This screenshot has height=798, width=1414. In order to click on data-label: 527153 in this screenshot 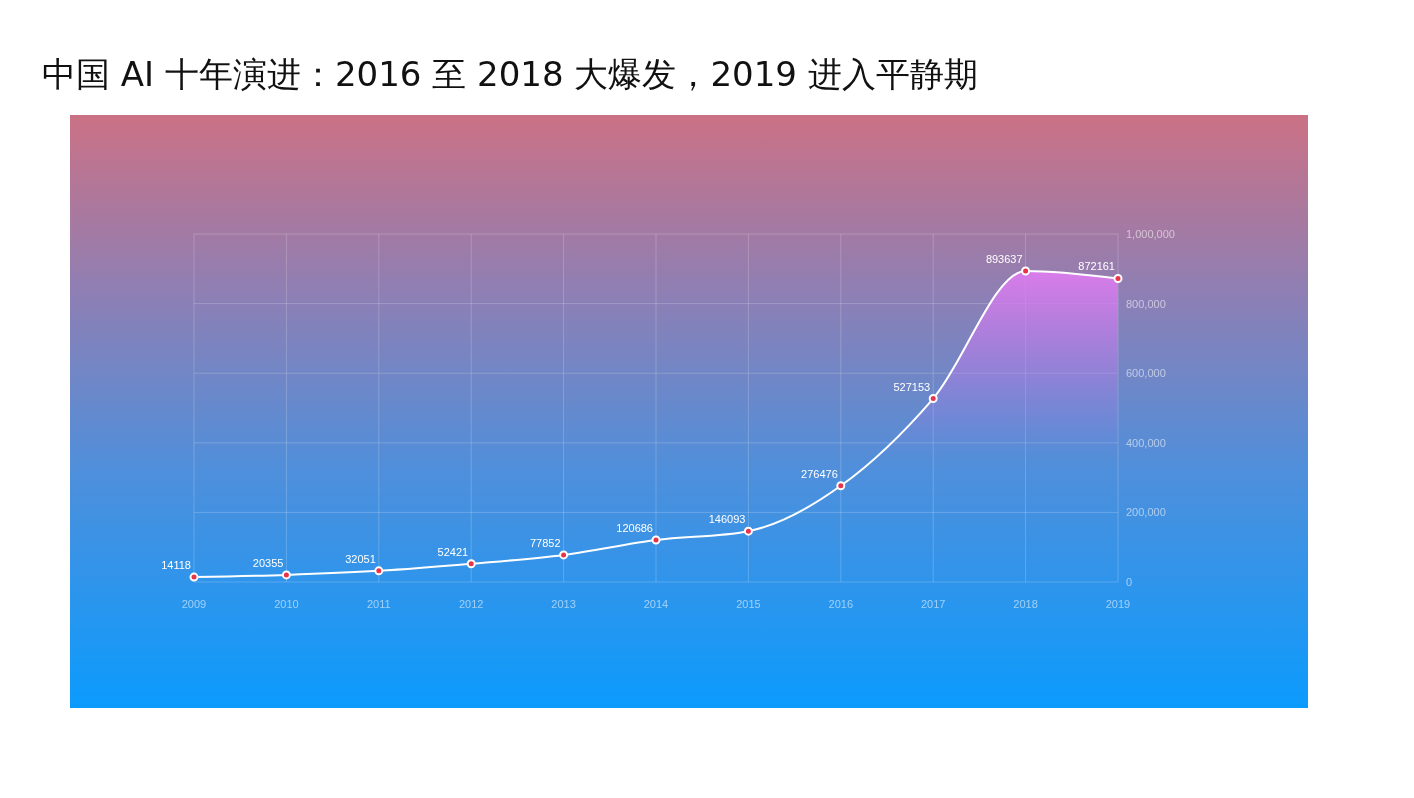, I will do `click(912, 386)`.